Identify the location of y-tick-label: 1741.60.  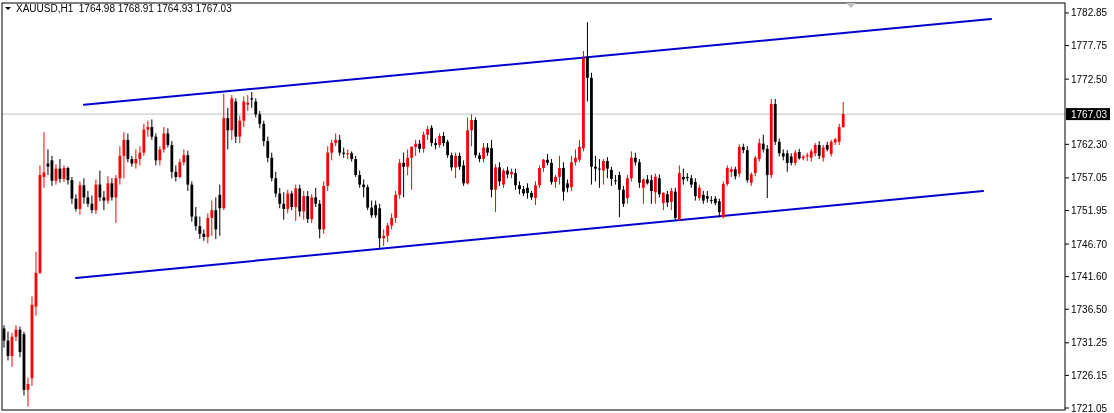
(1089, 277).